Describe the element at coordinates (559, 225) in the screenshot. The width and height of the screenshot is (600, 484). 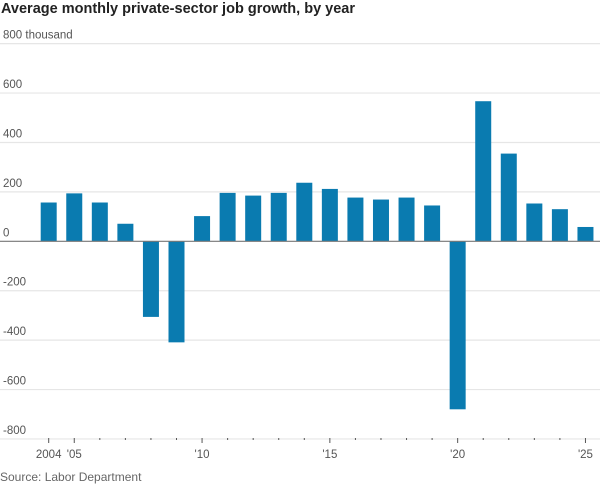
I see `bar-2024` at that location.